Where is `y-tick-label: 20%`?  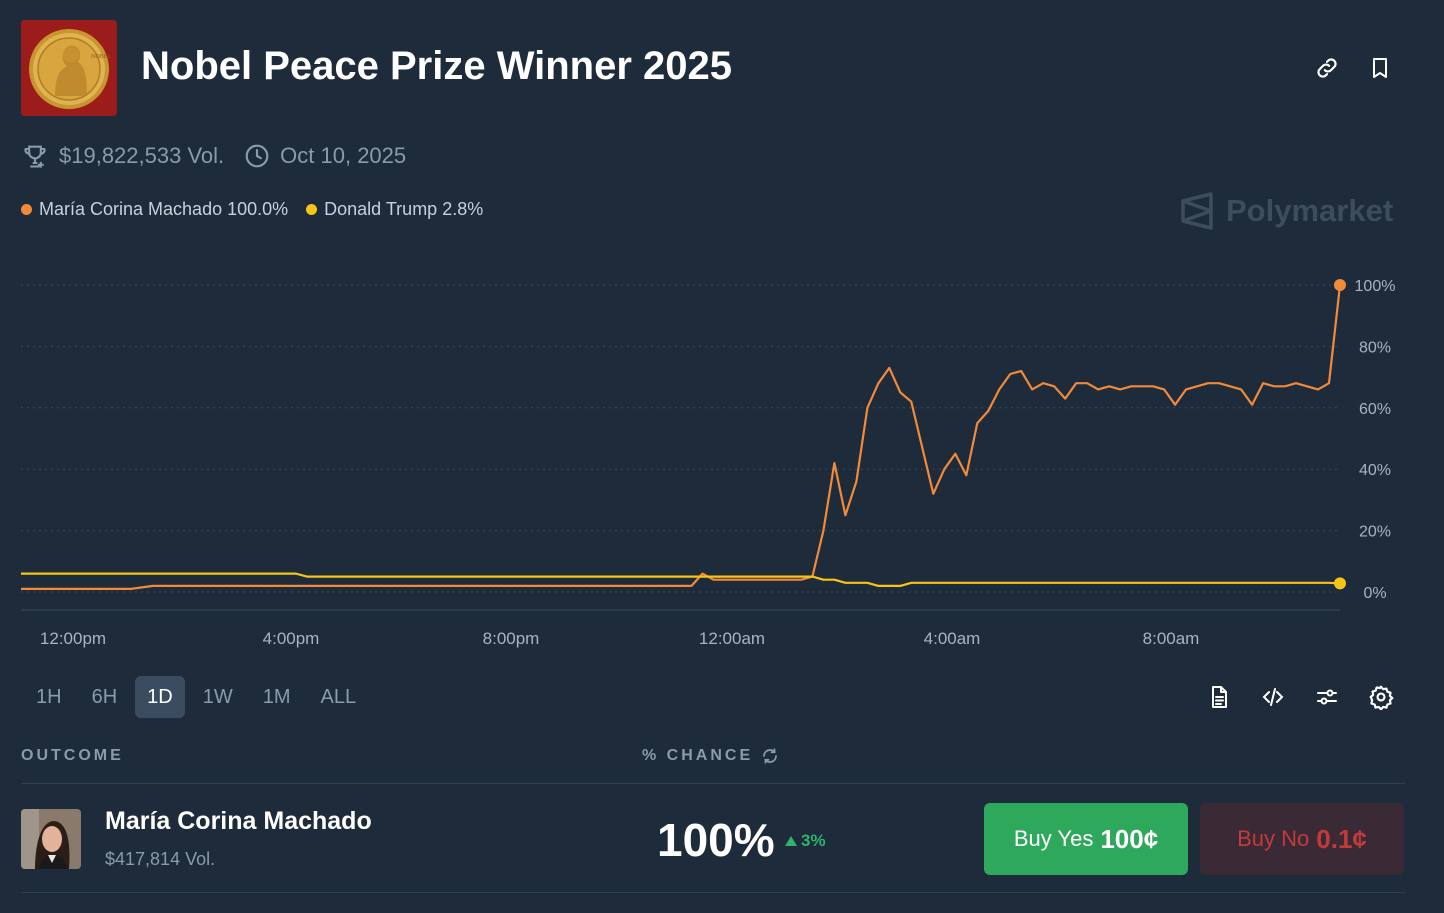 y-tick-label: 20% is located at coordinates (1375, 532).